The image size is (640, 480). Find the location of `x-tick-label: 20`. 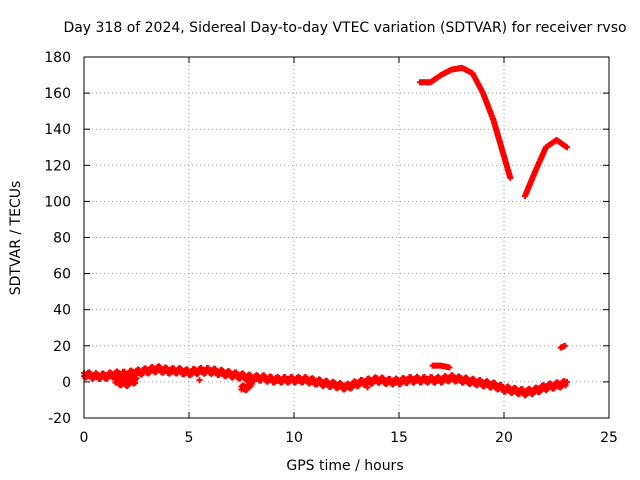

x-tick-label: 20 is located at coordinates (504, 438).